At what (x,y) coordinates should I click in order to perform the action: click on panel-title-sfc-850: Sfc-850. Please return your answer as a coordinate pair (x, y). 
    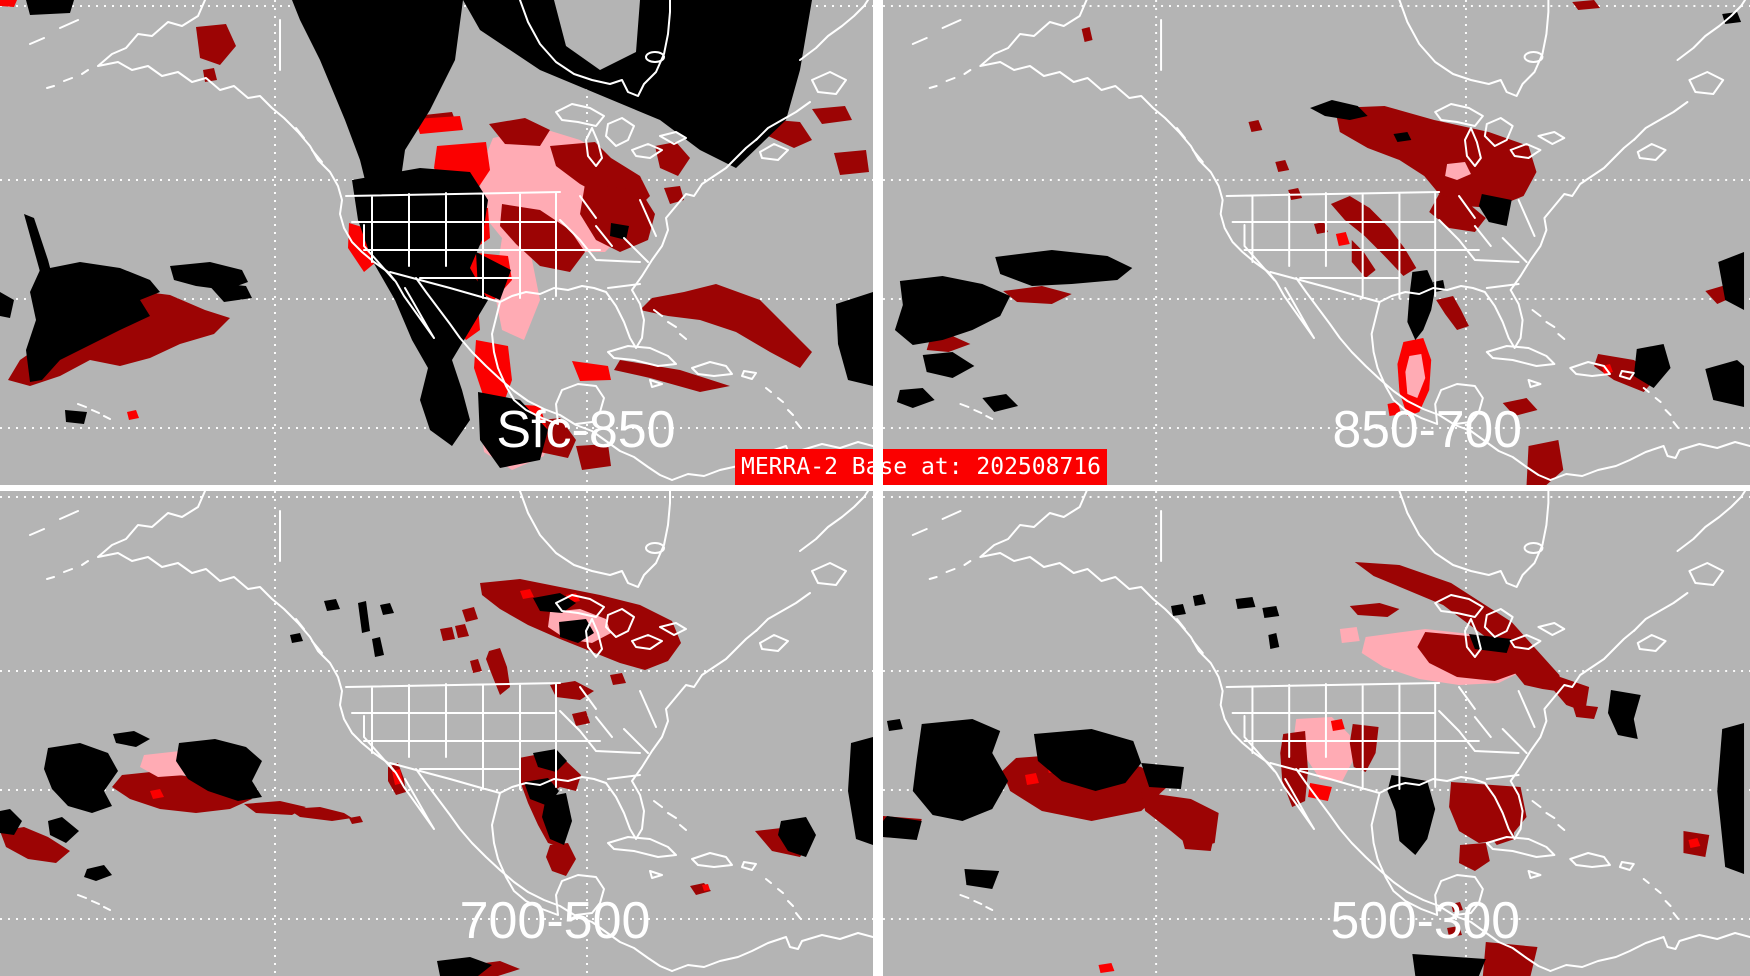
    Looking at the image, I should click on (585, 430).